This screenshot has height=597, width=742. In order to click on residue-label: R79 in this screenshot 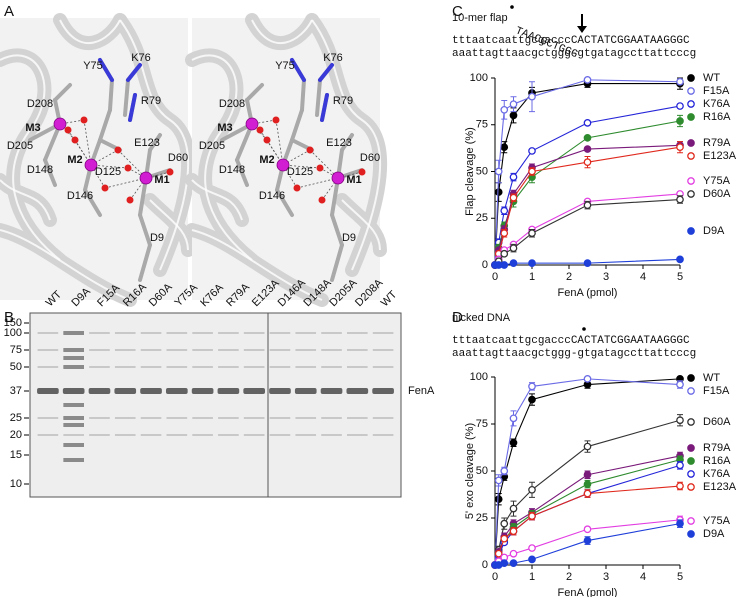, I will do `click(151, 101)`.